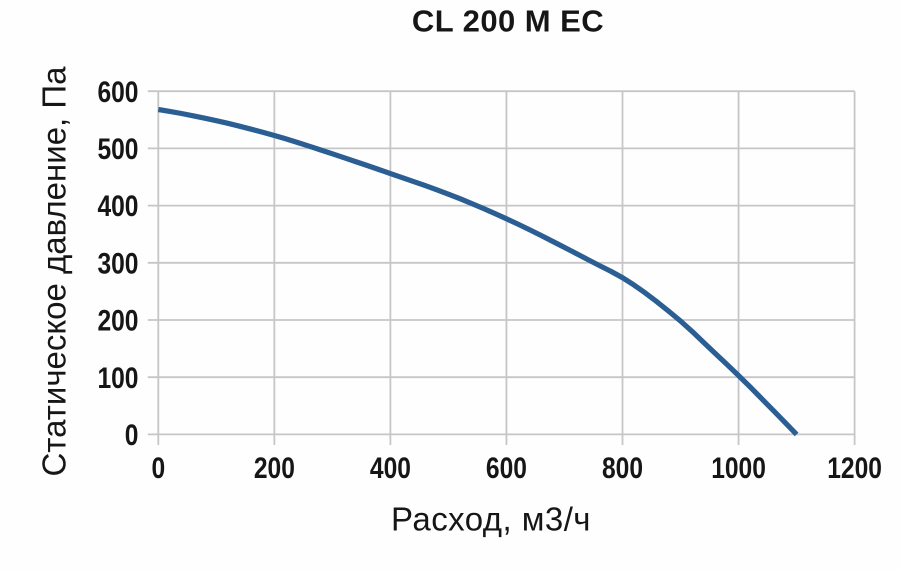 The image size is (900, 570). Describe the element at coordinates (738, 468) in the screenshot. I see `svg-text: 1000` at that location.